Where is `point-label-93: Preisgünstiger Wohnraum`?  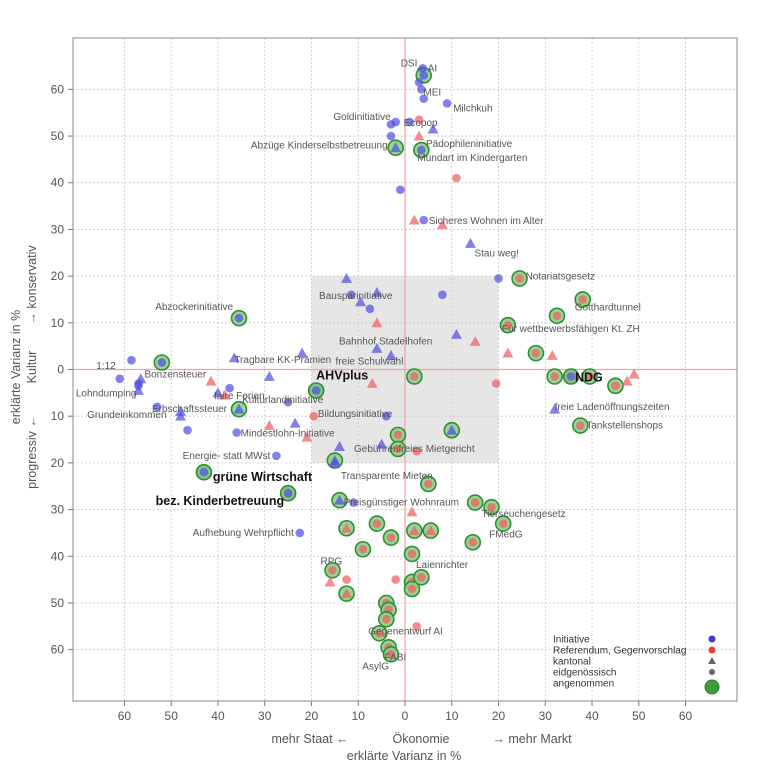 point-label-93: Preisgünstiger Wohnraum is located at coordinates (401, 503).